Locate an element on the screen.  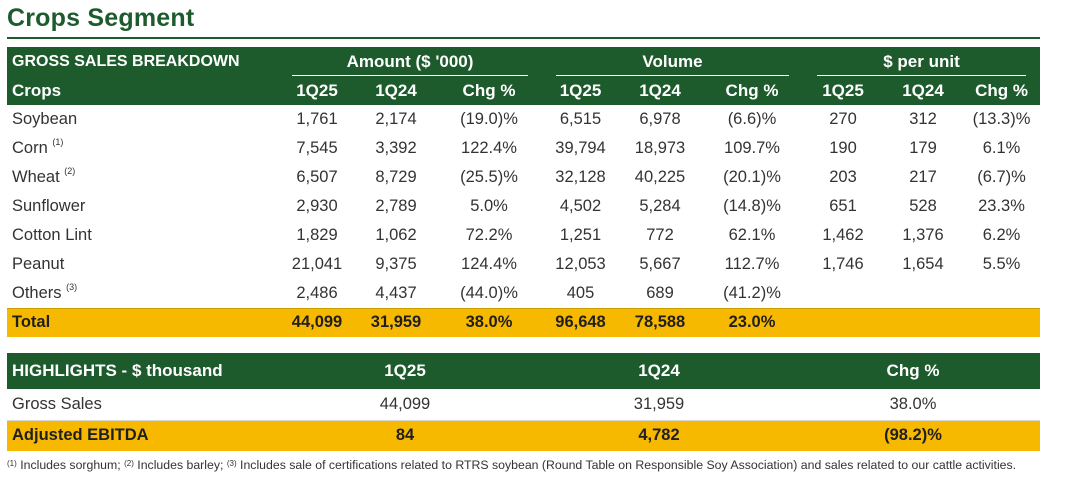
total-cell: 31,959 is located at coordinates (396, 322).